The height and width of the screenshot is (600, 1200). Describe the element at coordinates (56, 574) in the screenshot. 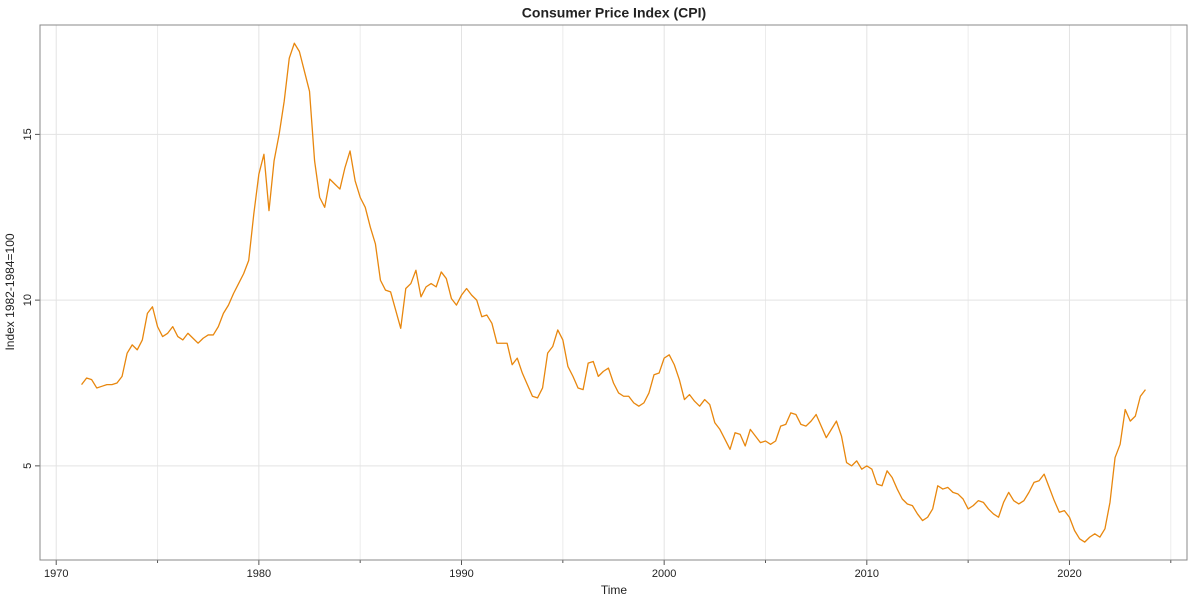

I see `x-tick-label: 1970` at that location.